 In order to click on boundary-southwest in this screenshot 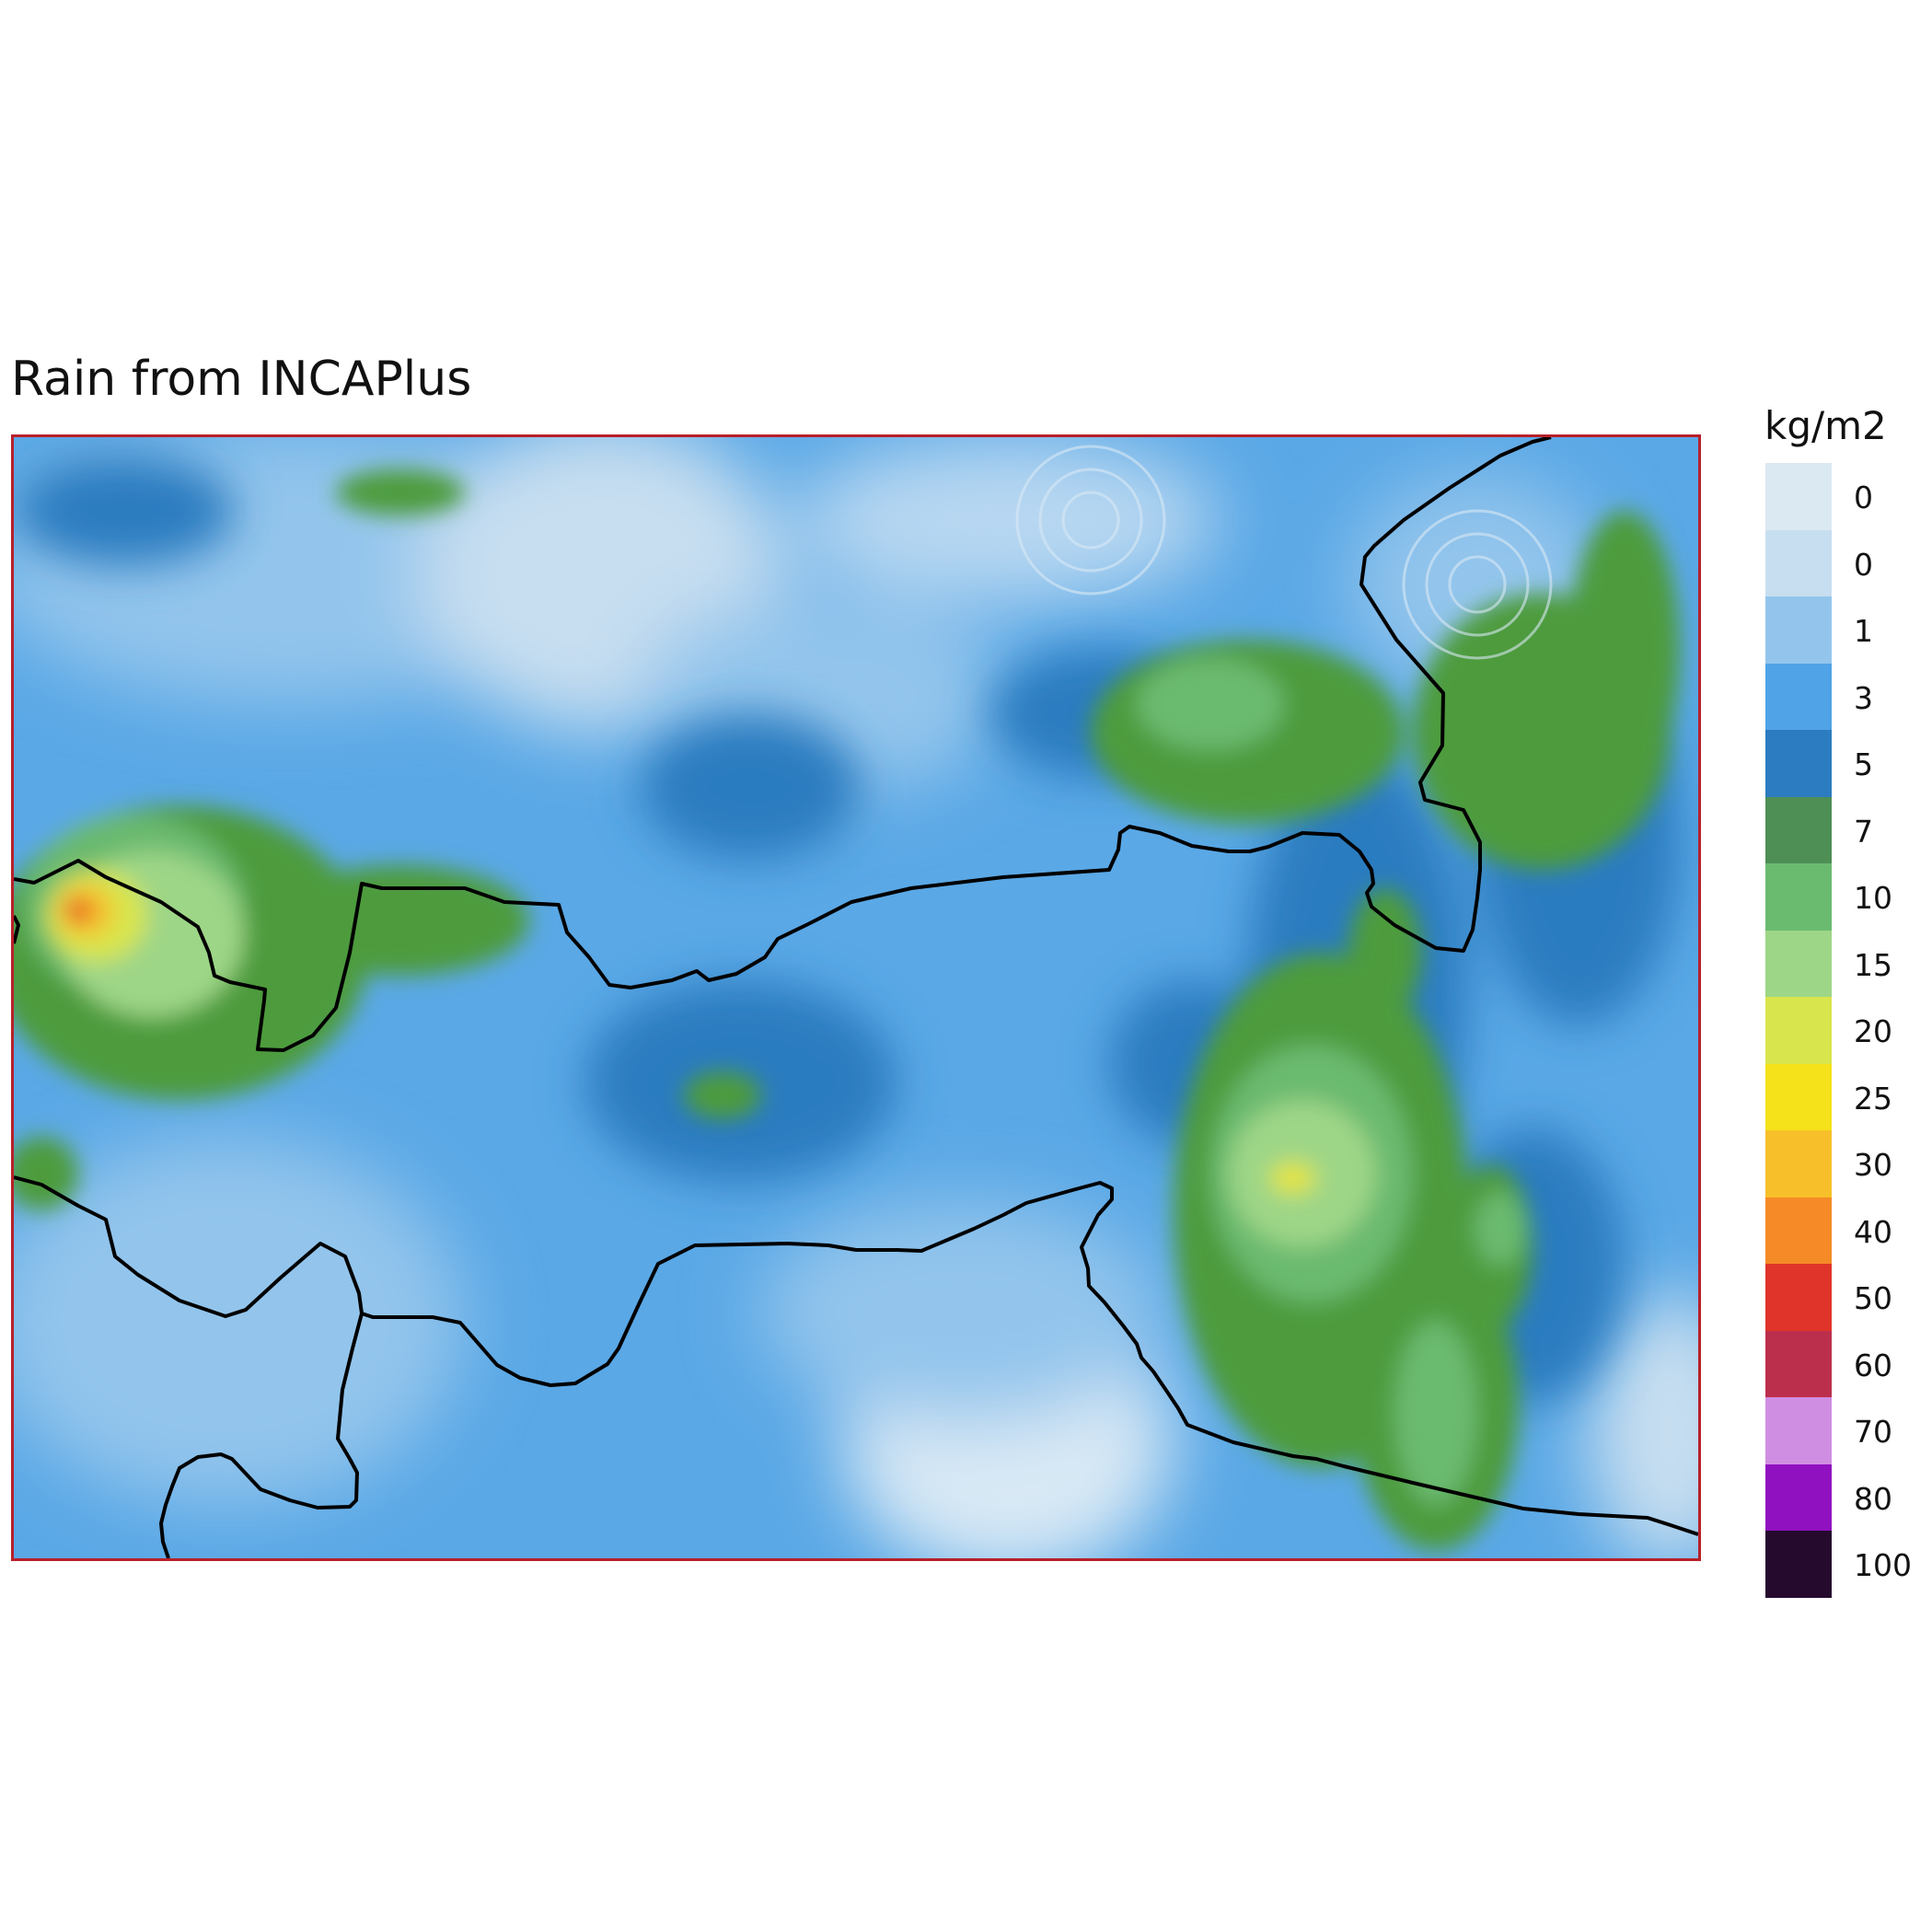, I will do `click(261, 1436)`.